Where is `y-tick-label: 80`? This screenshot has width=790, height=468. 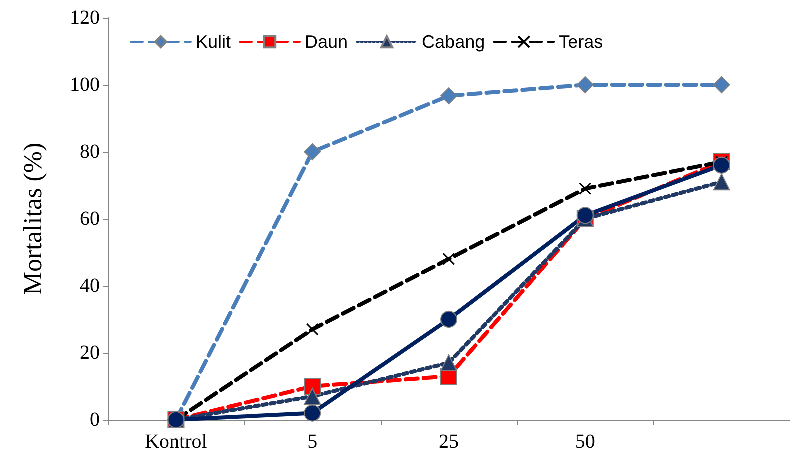 y-tick-label: 80 is located at coordinates (90, 152).